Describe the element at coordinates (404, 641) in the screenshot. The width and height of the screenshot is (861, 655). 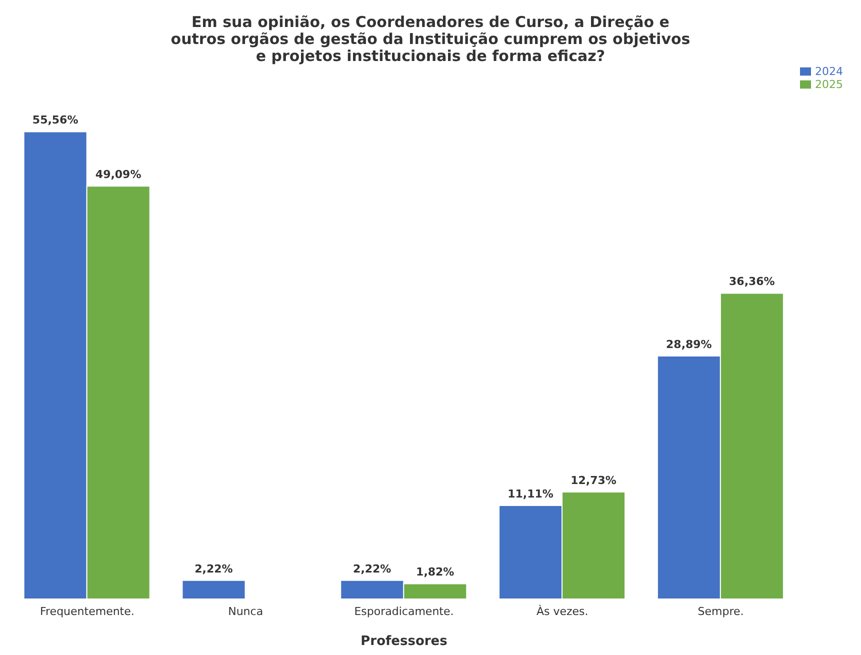
I see `x-axis-title: Professores` at that location.